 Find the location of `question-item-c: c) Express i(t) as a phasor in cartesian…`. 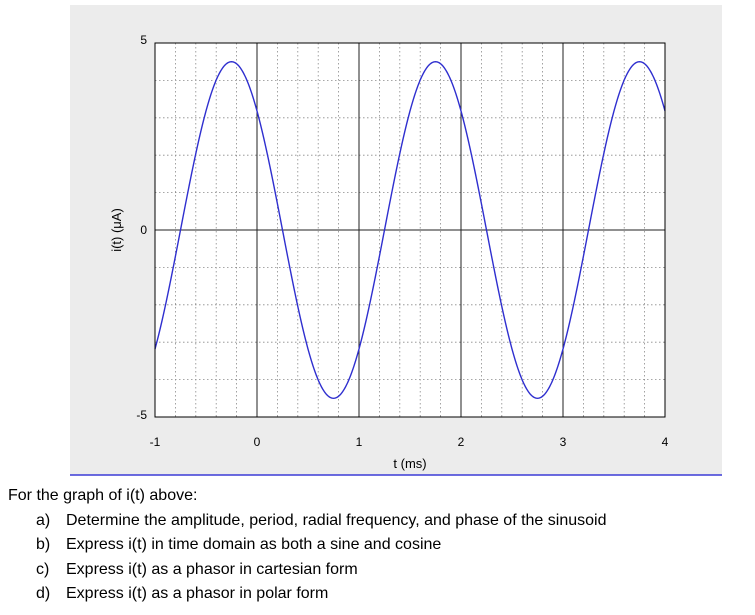

question-item-c: c) Express i(t) as a phasor in cartesian… is located at coordinates (378, 570).